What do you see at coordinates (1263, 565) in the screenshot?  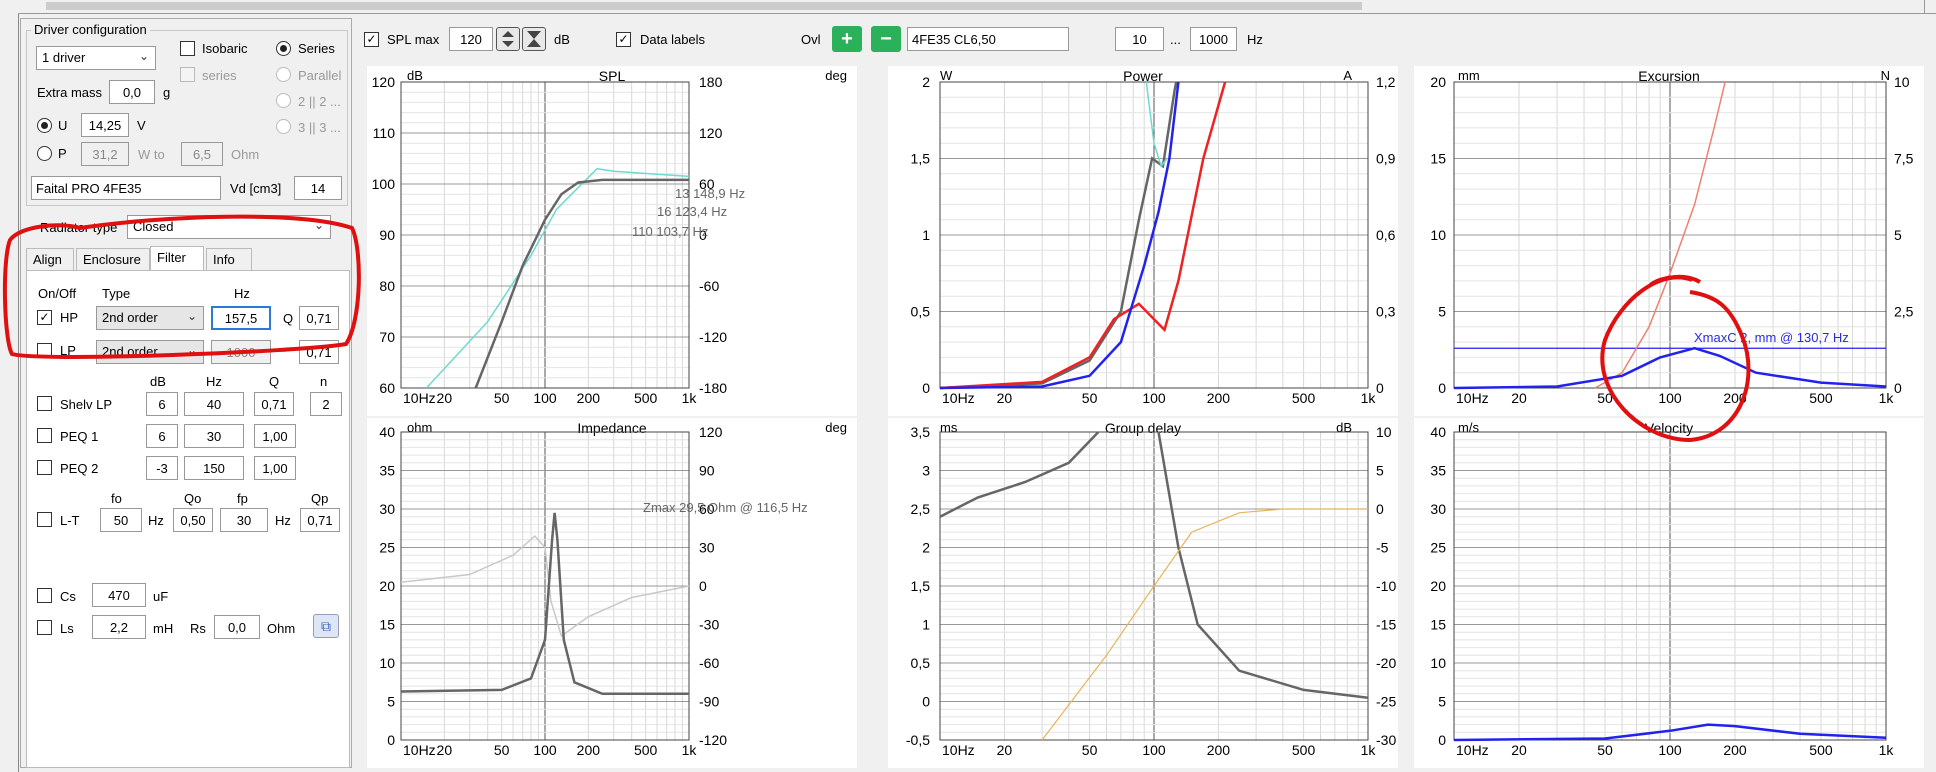 I see `groupdelay-curve-right` at bounding box center [1263, 565].